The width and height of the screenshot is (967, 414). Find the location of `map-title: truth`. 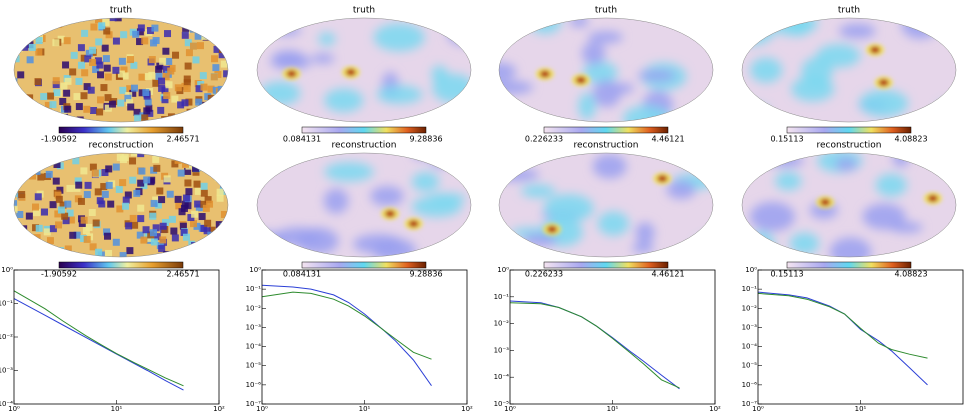

map-title: truth is located at coordinates (121, 11).